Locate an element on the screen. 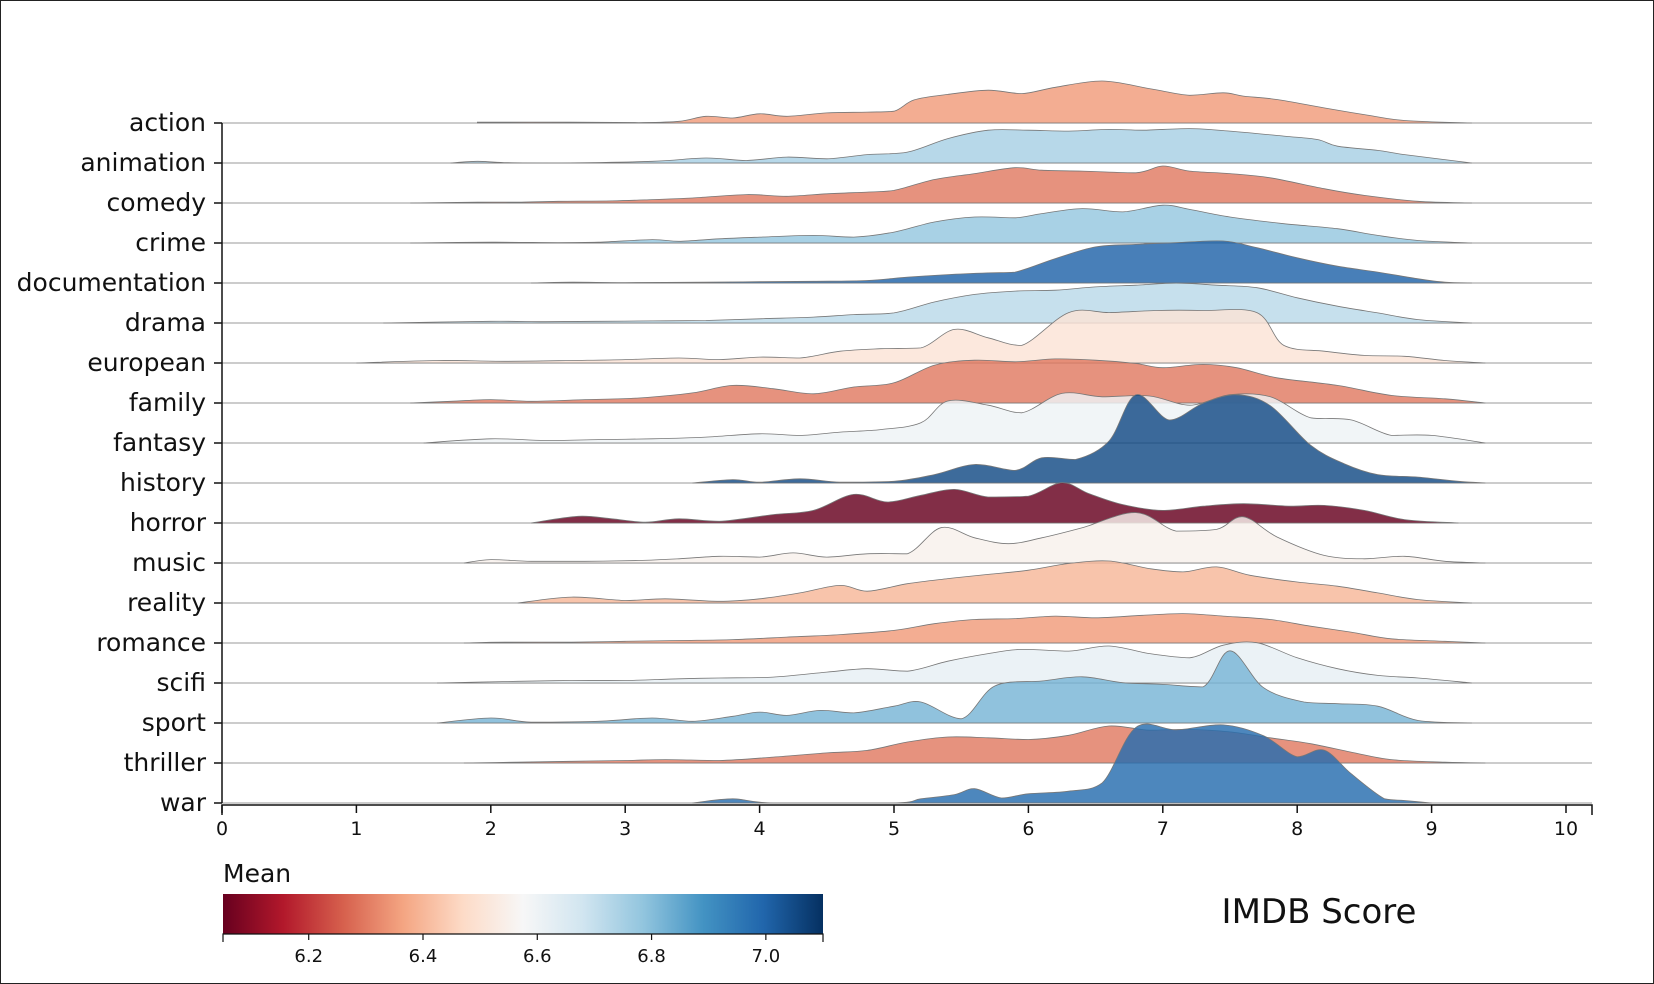  legend-tick-label: 6.2 is located at coordinates (308, 956).